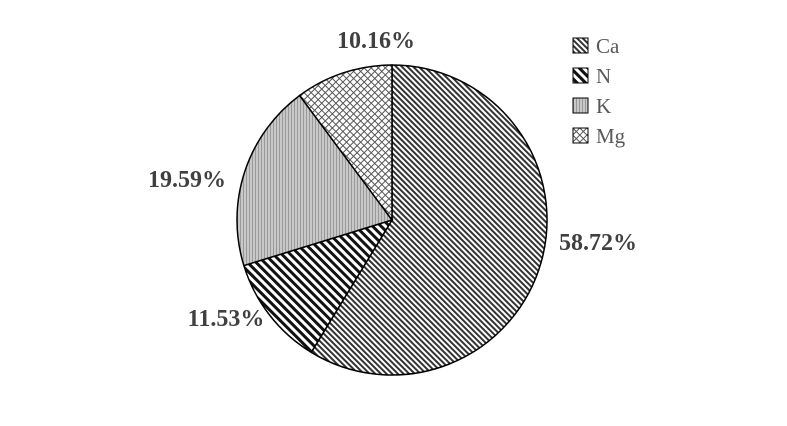  I want to click on data-label: 19.59%, so click(187, 180).